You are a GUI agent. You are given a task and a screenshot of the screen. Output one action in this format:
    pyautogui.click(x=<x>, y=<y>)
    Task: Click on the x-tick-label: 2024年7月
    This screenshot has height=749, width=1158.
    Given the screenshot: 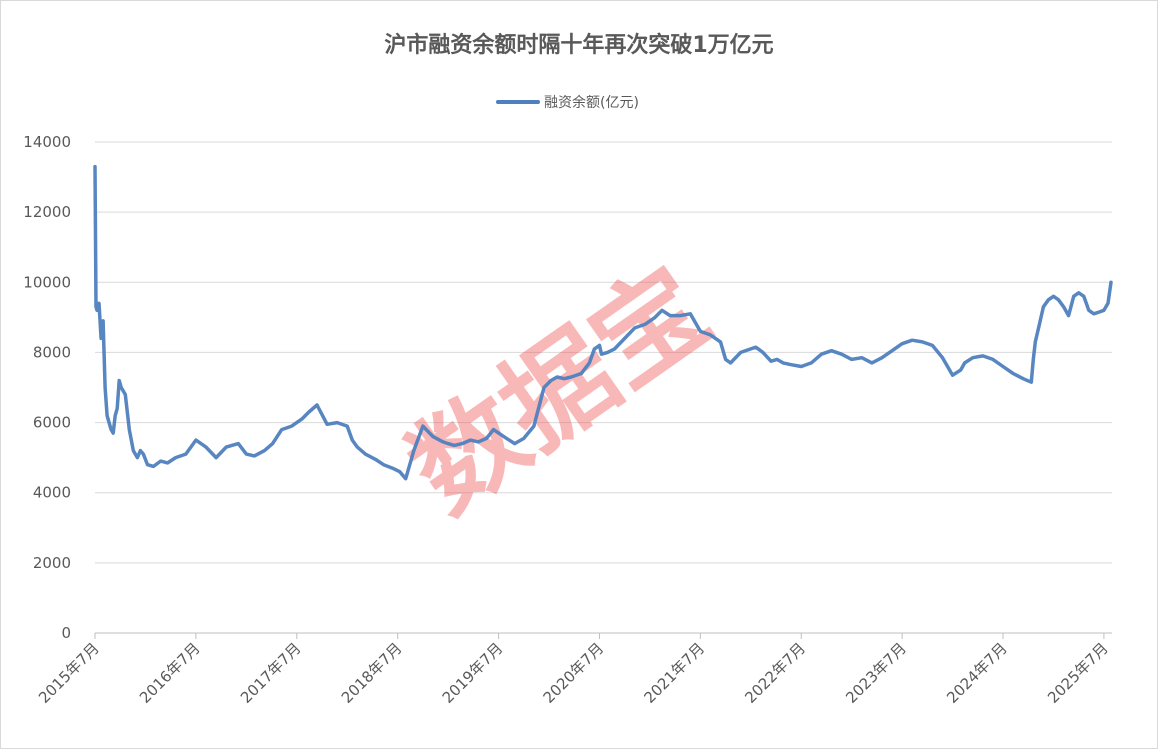 What is the action you would take?
    pyautogui.click(x=977, y=673)
    